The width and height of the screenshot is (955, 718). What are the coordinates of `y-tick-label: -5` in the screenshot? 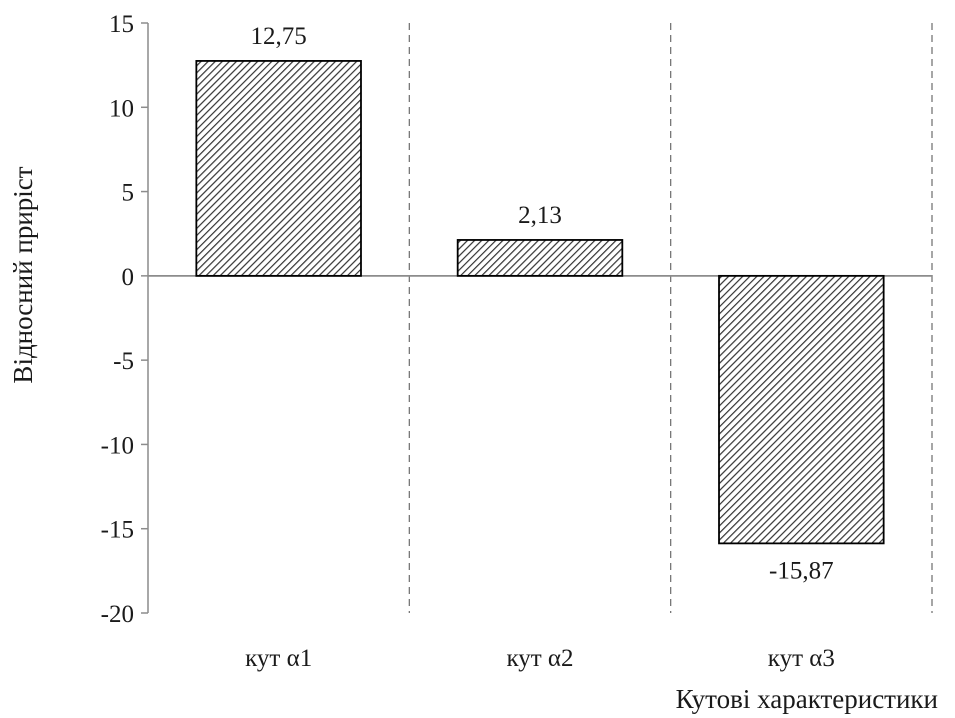 It's located at (123, 361).